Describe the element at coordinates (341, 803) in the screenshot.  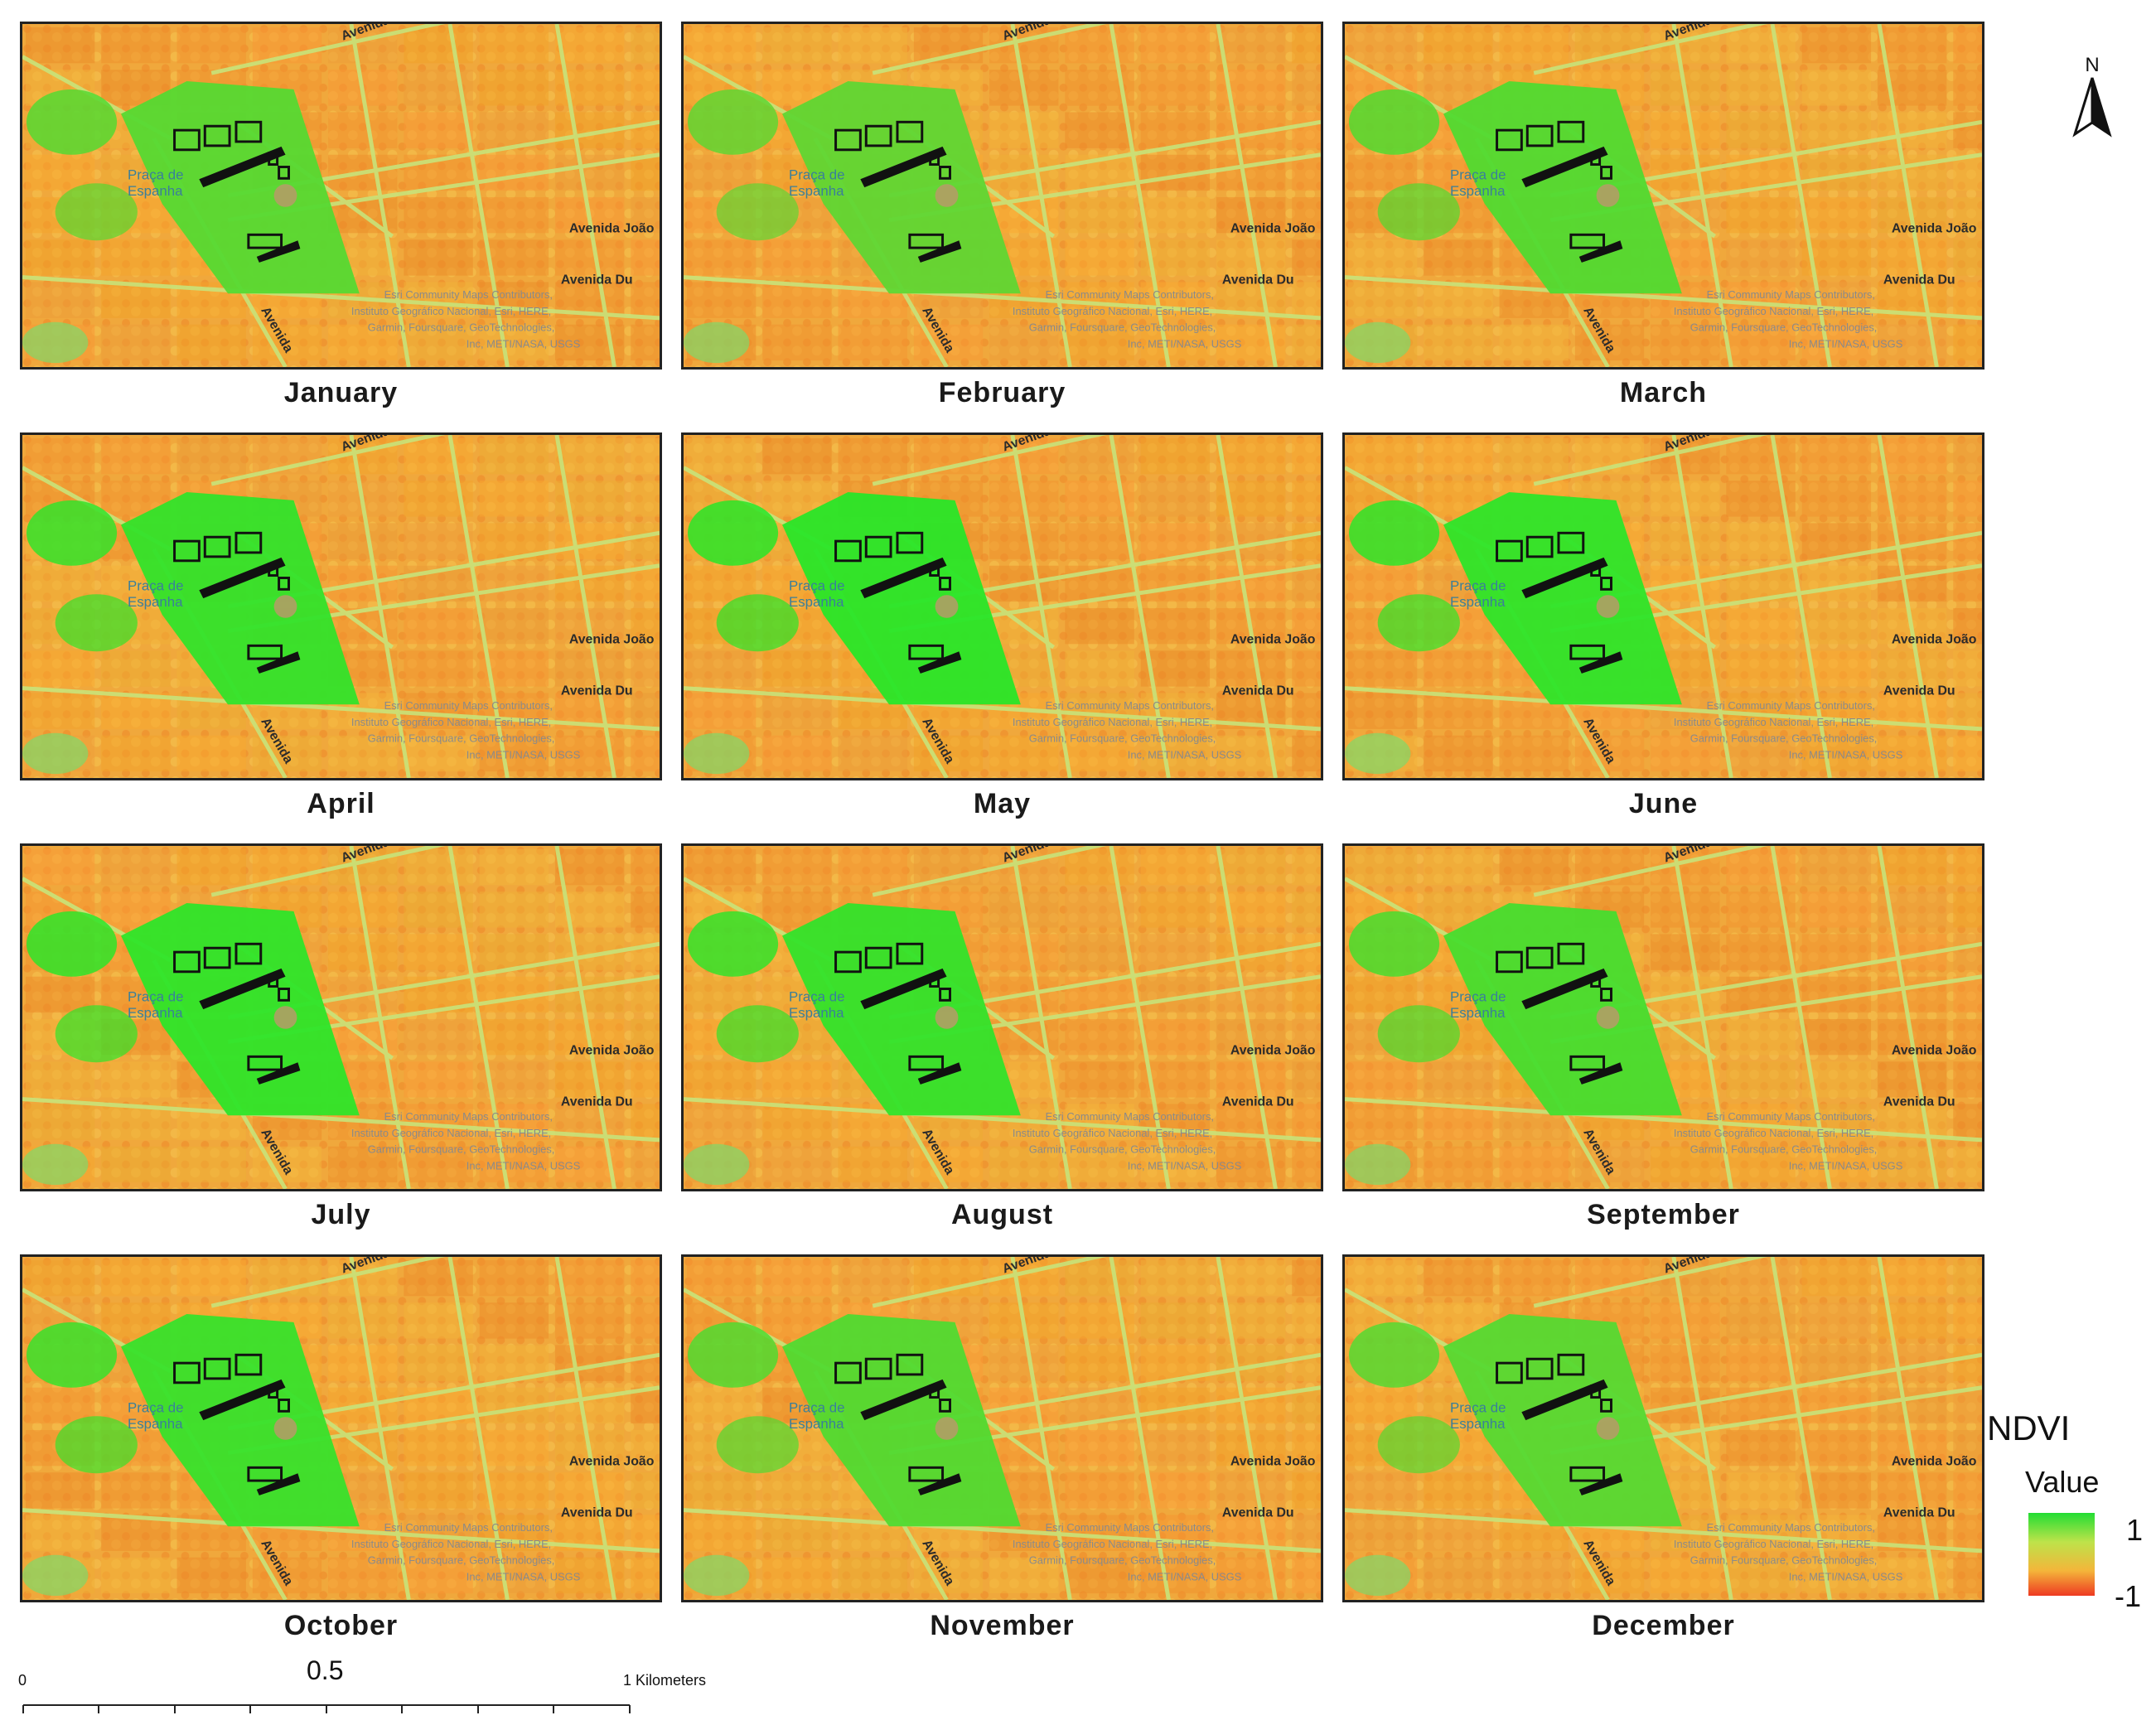
I see `month-label: April` at that location.